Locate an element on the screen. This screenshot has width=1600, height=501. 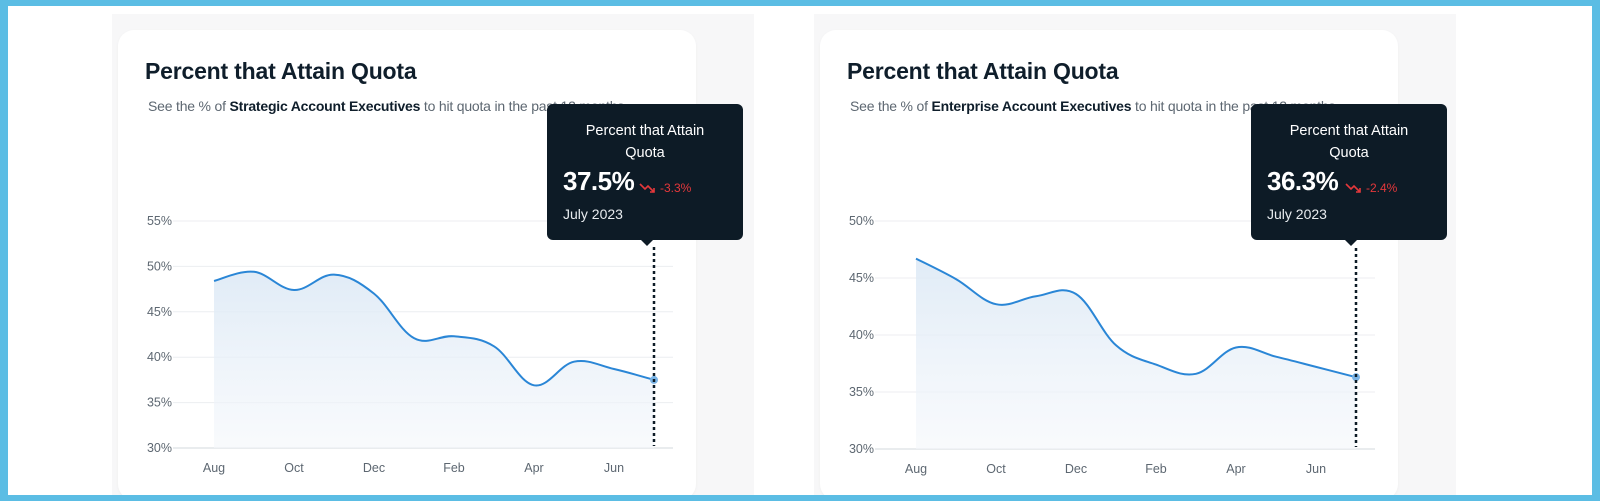
tooltip-change-value: -3.3% is located at coordinates (676, 188).